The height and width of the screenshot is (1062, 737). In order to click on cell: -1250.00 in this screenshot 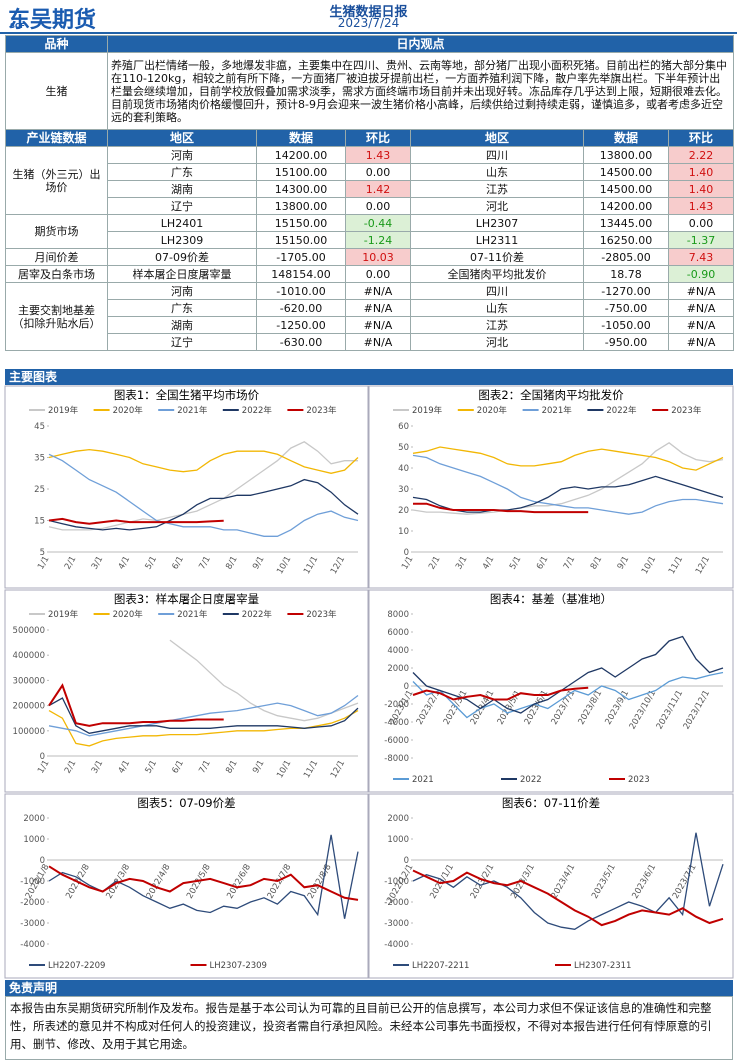, I will do `click(301, 325)`.